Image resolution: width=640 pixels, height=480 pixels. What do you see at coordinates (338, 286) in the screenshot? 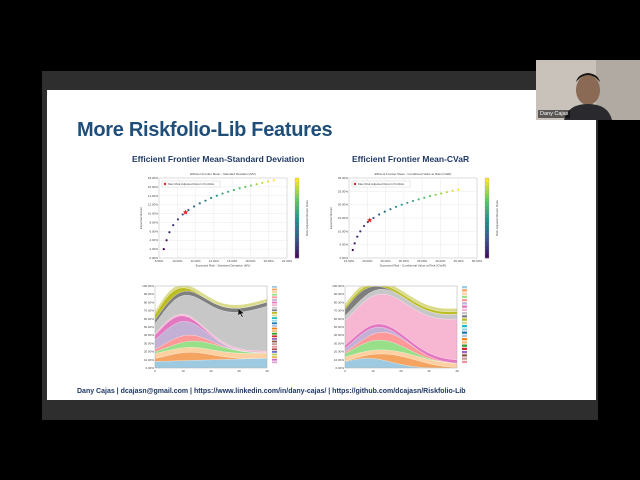
I see `y-tick-label: 100.00%` at bounding box center [338, 286].